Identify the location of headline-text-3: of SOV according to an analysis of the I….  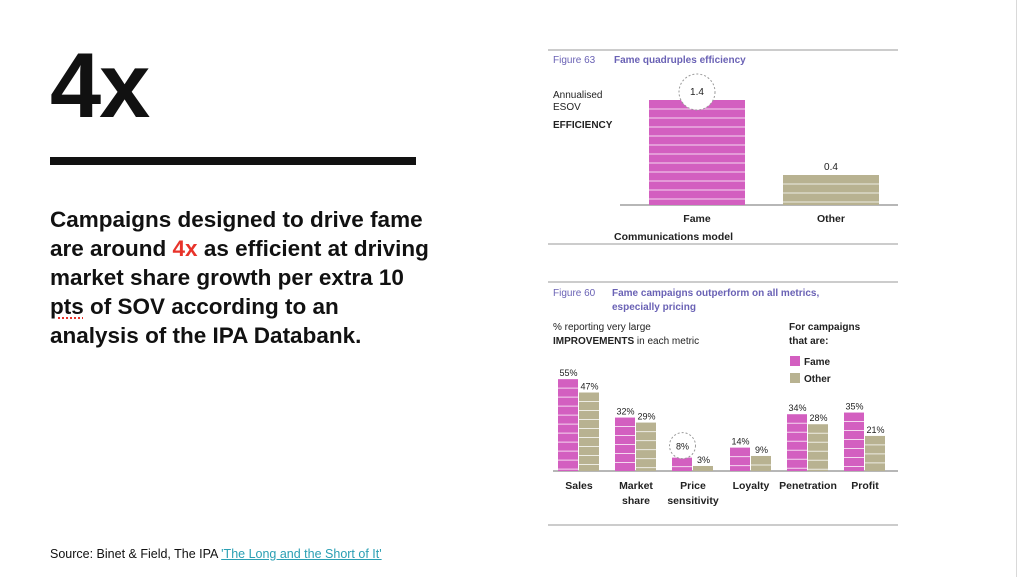
(206, 321).